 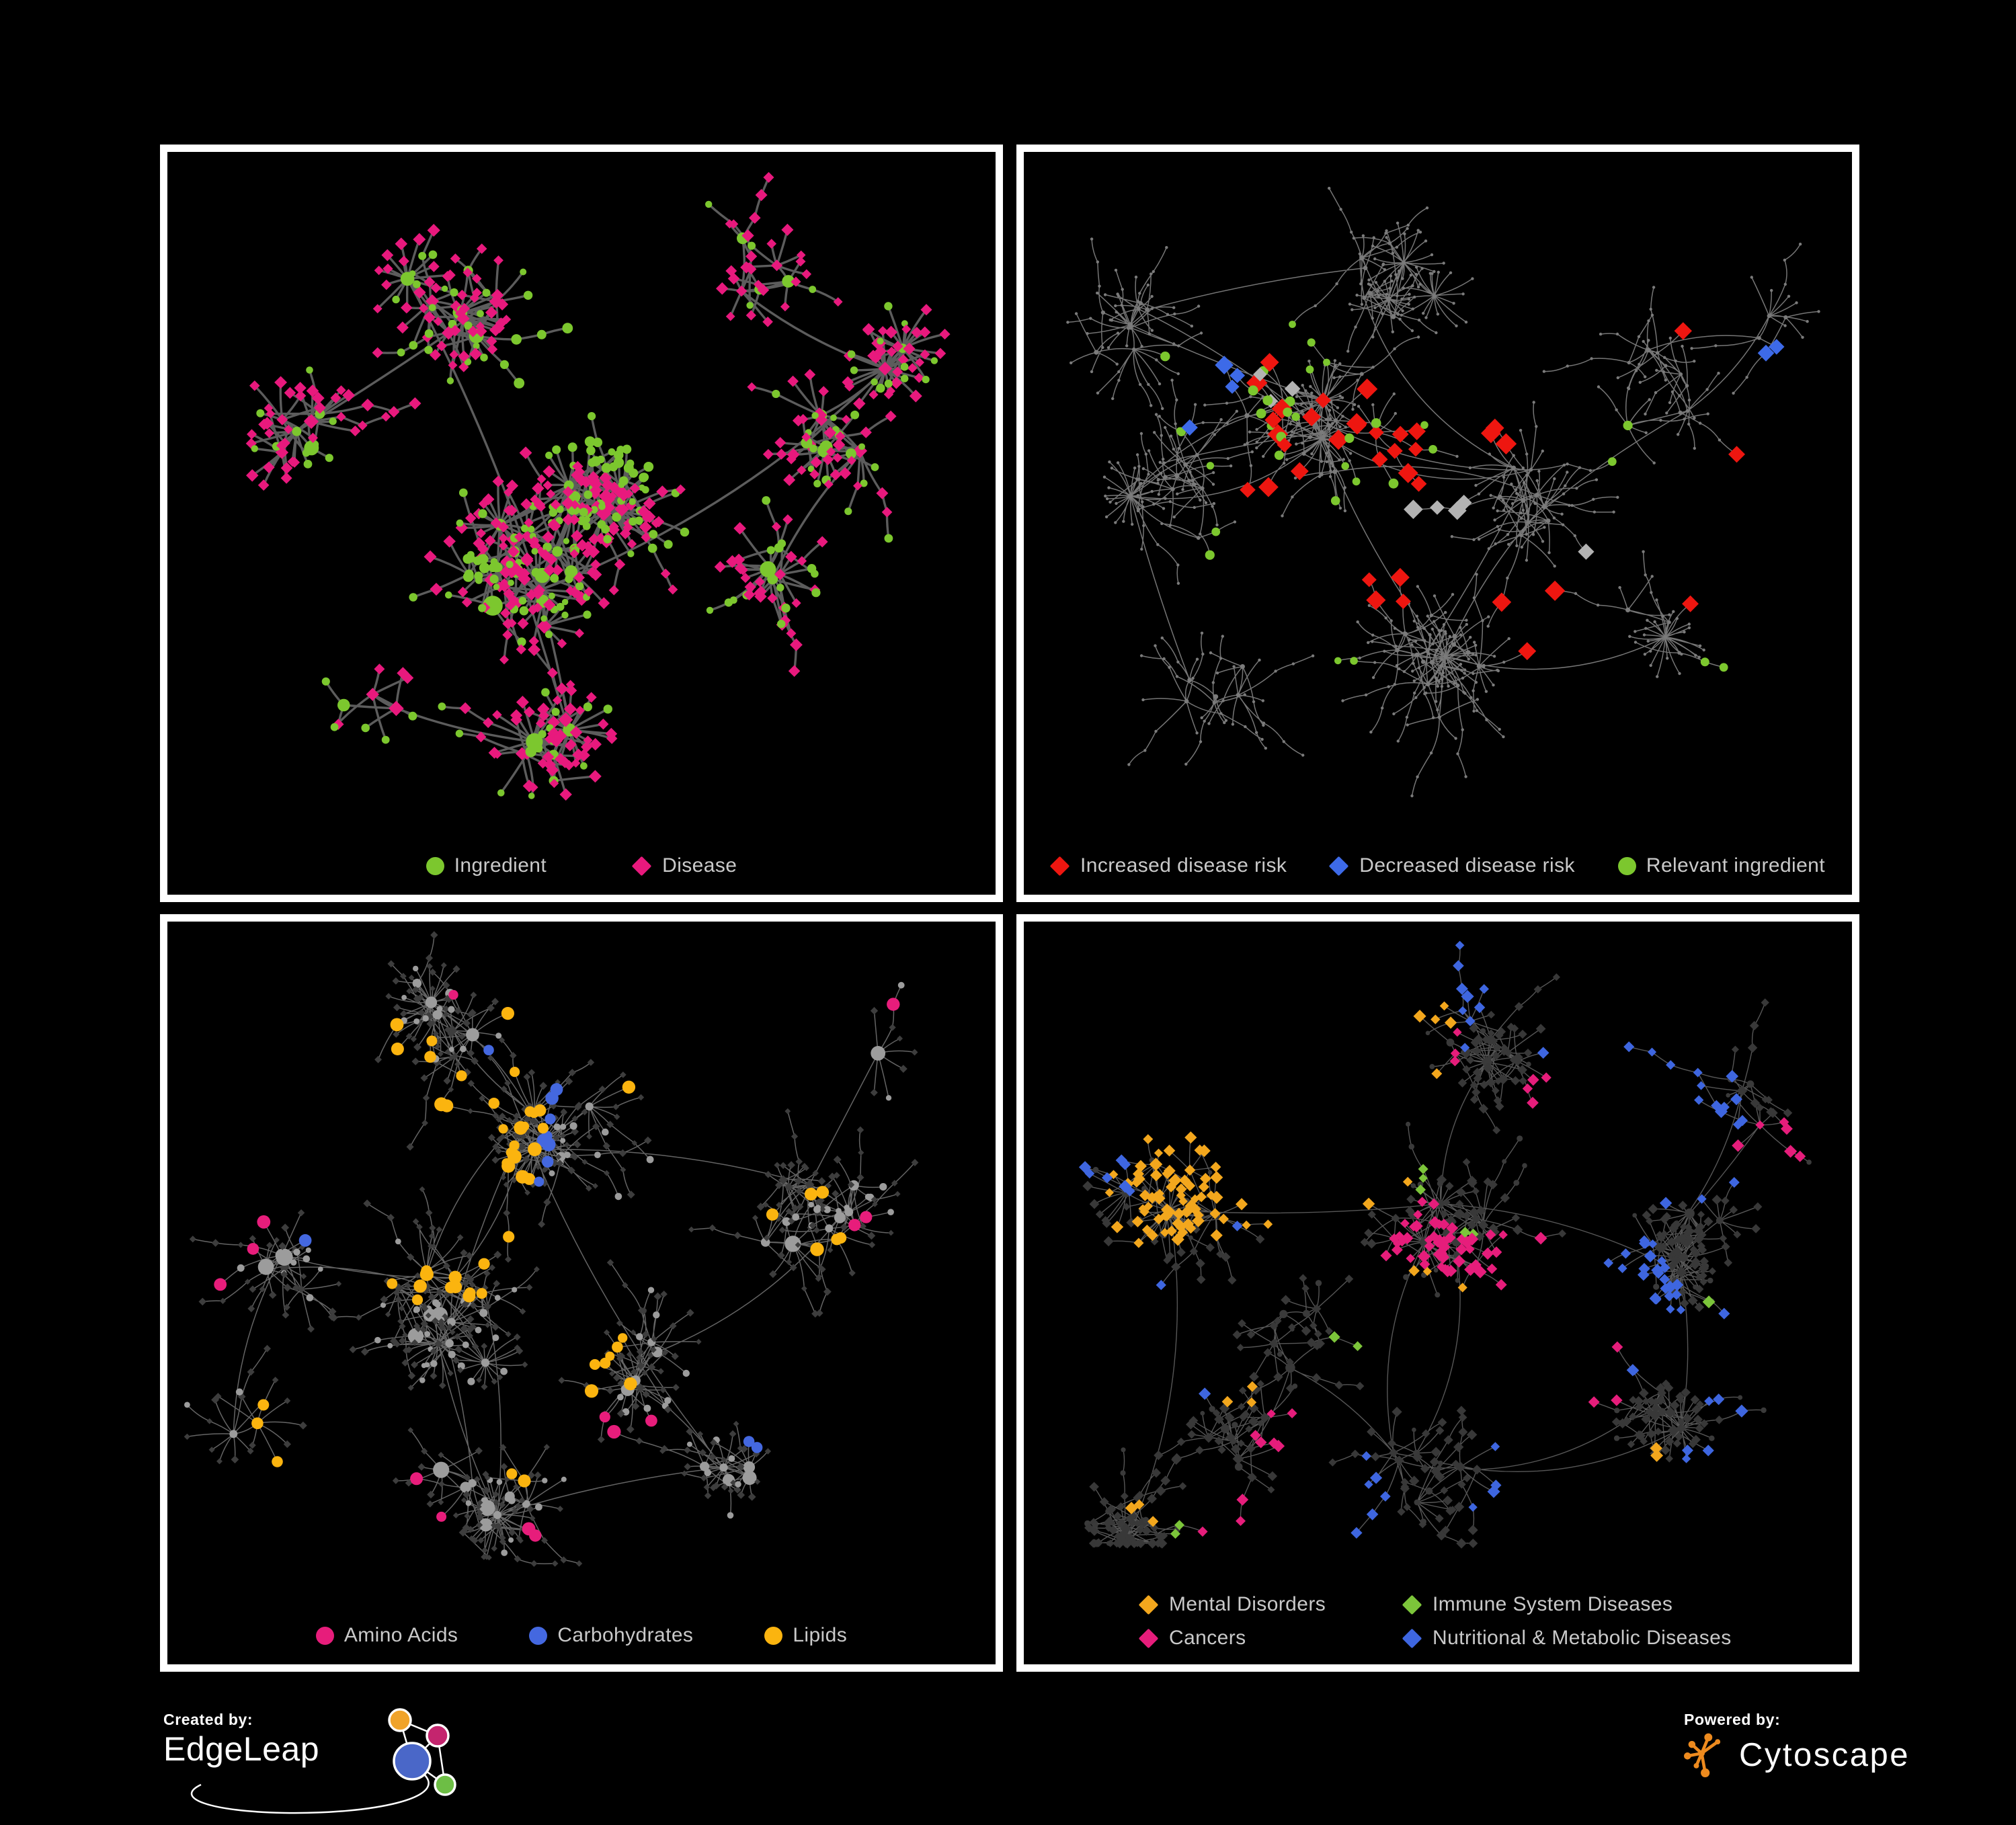 I want to click on legend-label-decreased-risk: Decreased disease risk, so click(x=1467, y=865).